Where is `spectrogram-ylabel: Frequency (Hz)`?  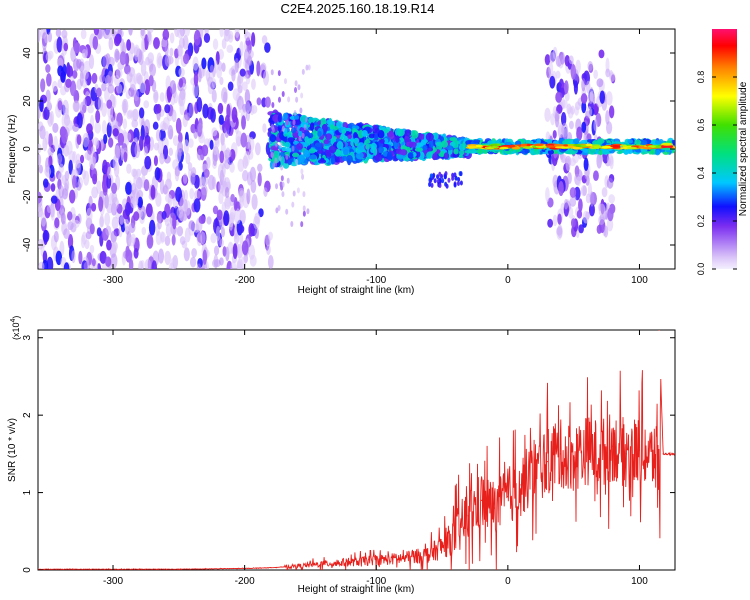 spectrogram-ylabel: Frequency (Hz) is located at coordinates (12, 149).